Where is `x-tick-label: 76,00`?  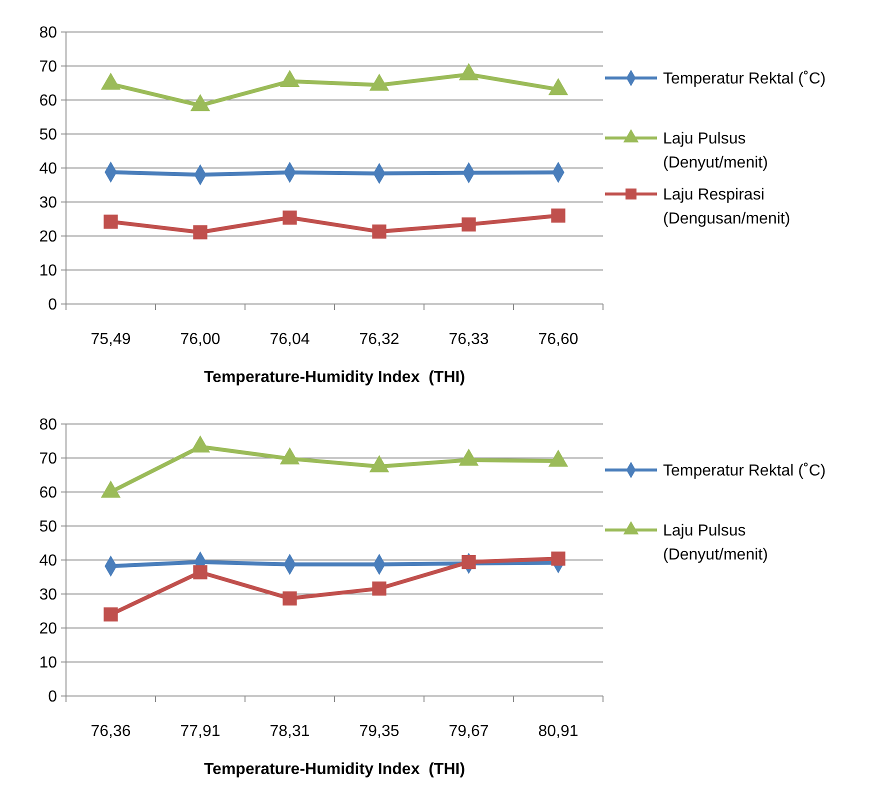
x-tick-label: 76,00 is located at coordinates (200, 339).